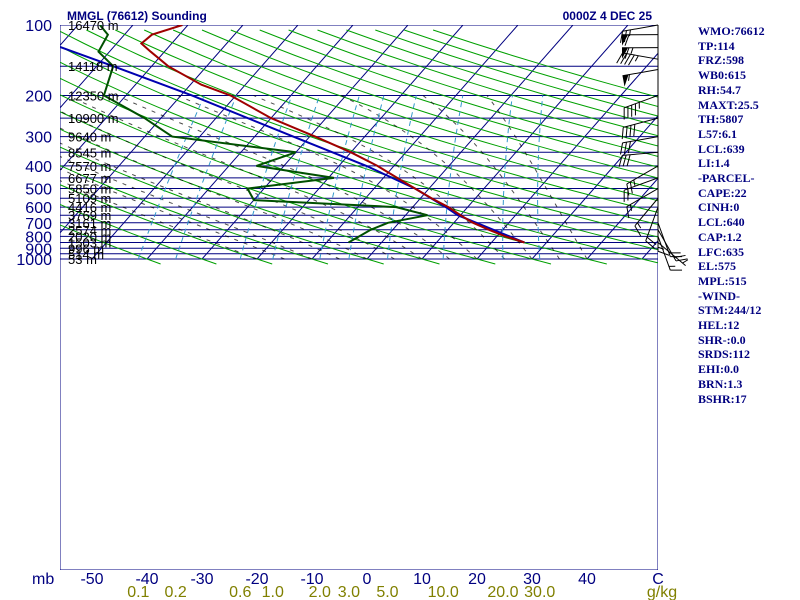 This screenshot has height=600, width=800. What do you see at coordinates (43, 579) in the screenshot?
I see `pressure-unit-label: mb` at bounding box center [43, 579].